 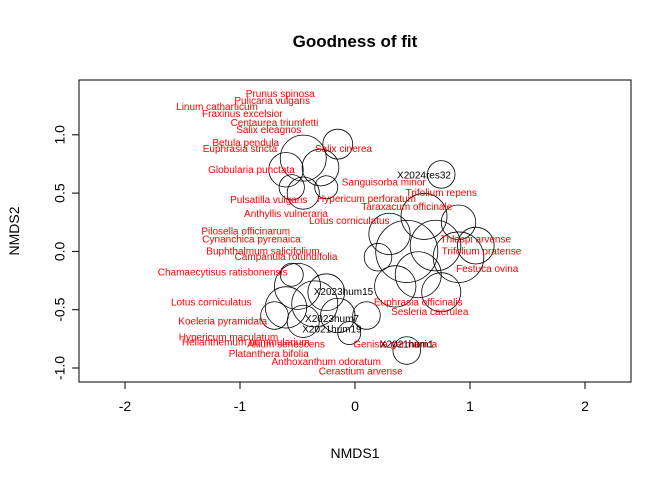 I want to click on species-label: Festuca ovina, so click(x=487, y=269).